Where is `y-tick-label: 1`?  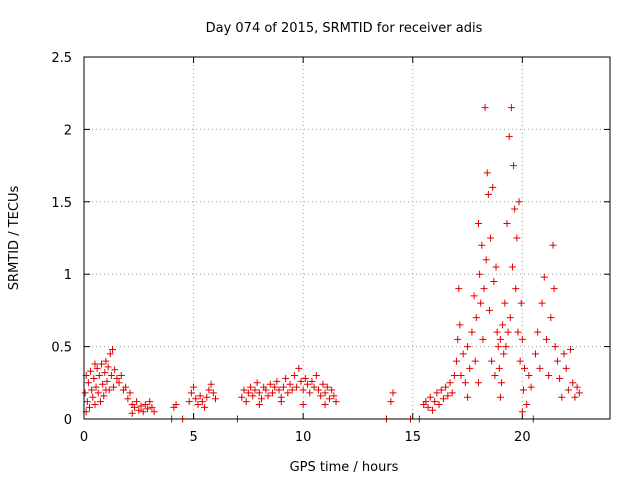
y-tick-label: 1 is located at coordinates (68, 275).